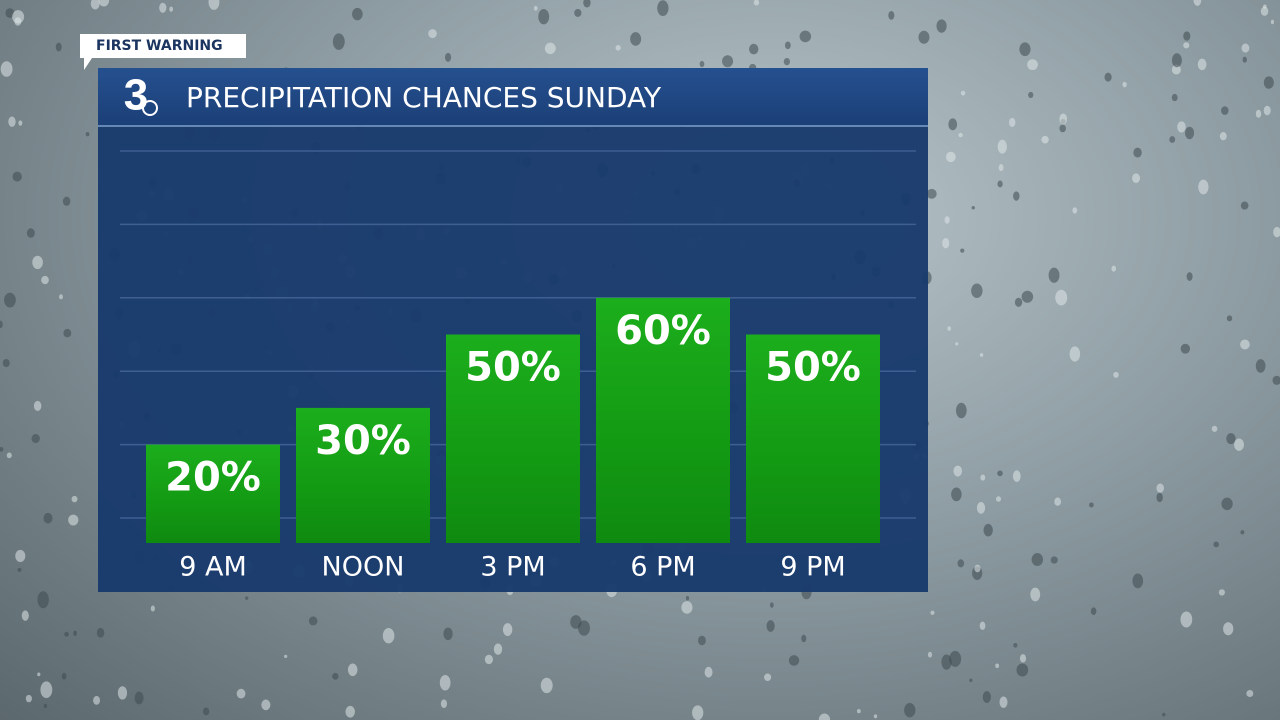 The image size is (1280, 720). I want to click on chart-title: PRECIPITATION CHANCES SUNDAY, so click(424, 97).